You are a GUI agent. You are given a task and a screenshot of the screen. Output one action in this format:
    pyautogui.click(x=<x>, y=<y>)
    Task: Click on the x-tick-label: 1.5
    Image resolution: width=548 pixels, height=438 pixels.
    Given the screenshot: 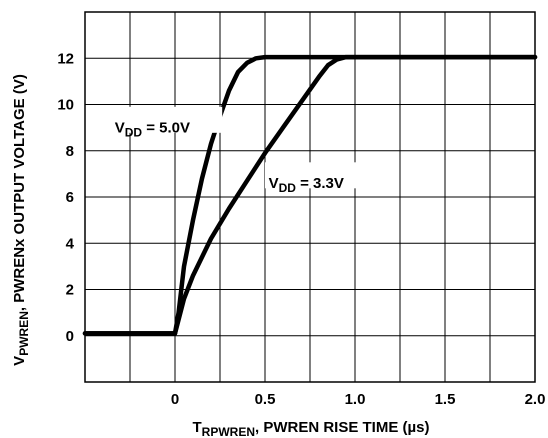 What is the action you would take?
    pyautogui.click(x=445, y=399)
    